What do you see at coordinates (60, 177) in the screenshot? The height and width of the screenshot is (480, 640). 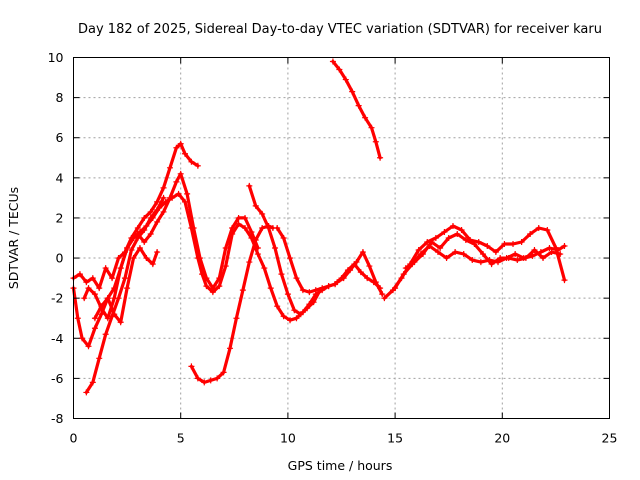 I see `y-tick-label: 4` at bounding box center [60, 177].